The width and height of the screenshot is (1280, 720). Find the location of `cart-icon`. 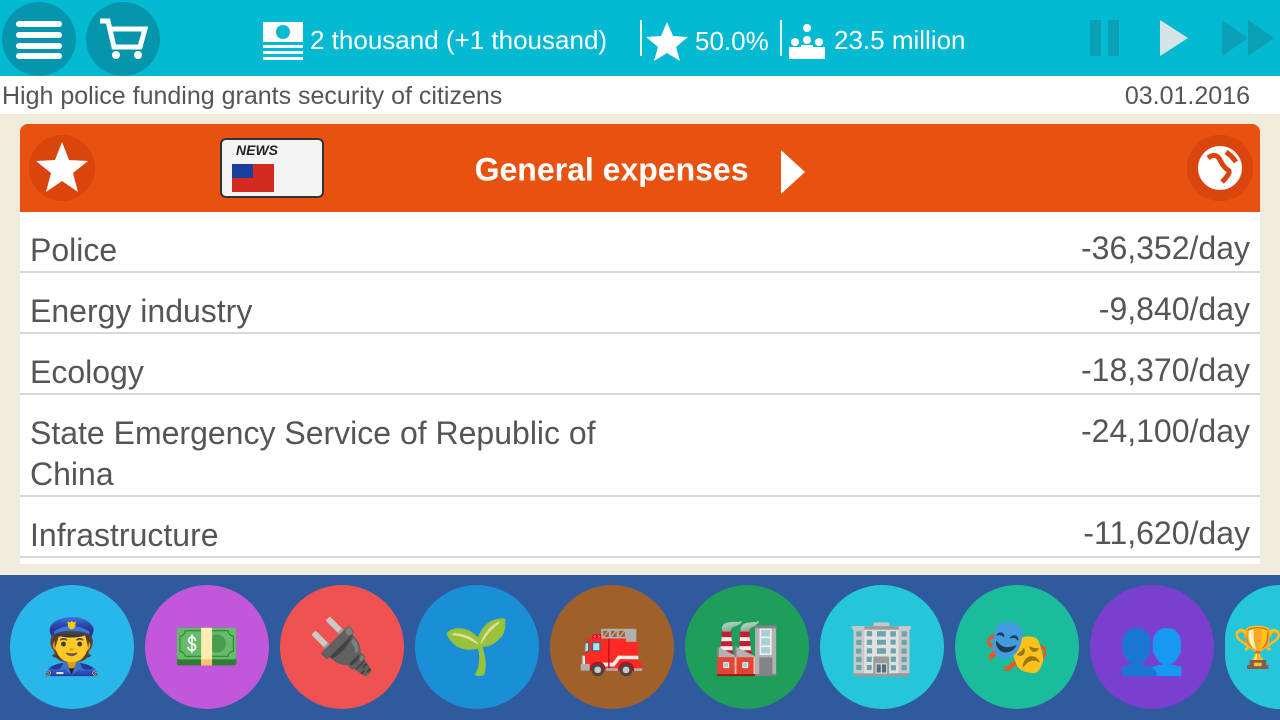

cart-icon is located at coordinates (124, 38).